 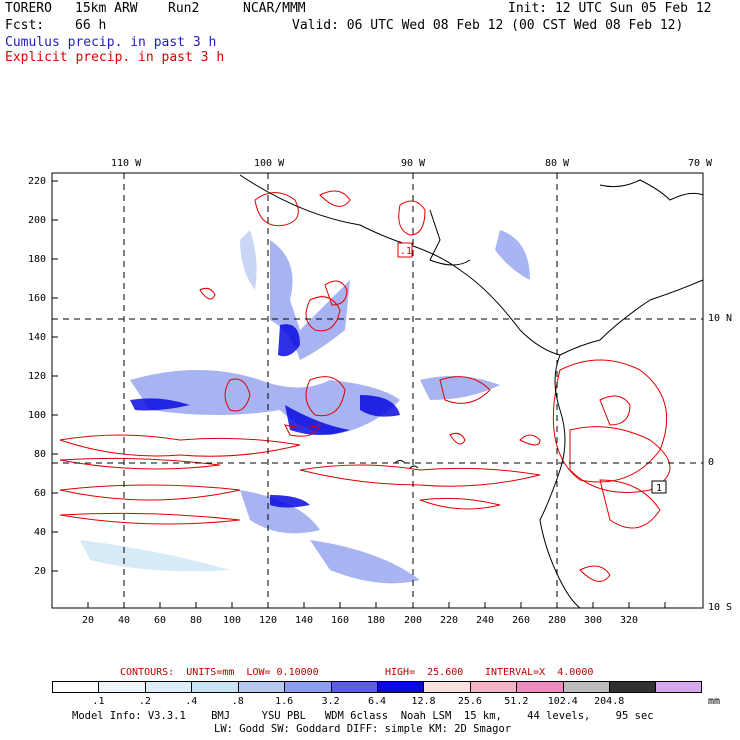 I want to click on y-tick: 120, so click(x=37, y=376).